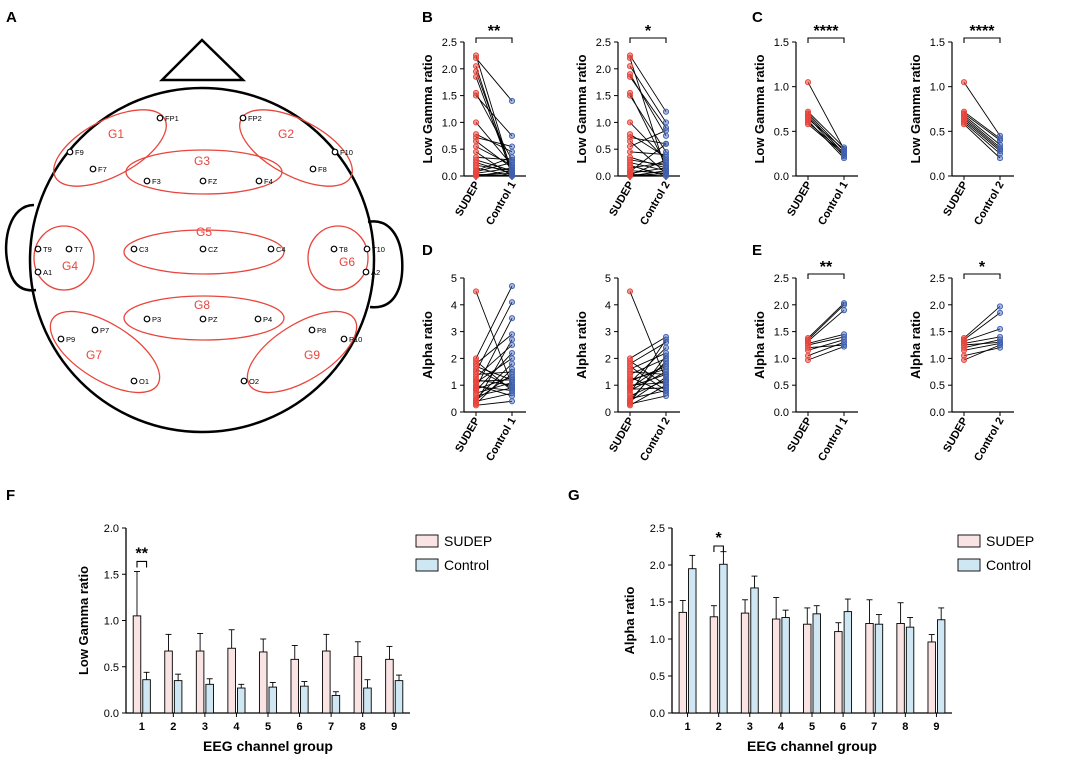 Image resolution: width=1084 pixels, height=764 pixels. What do you see at coordinates (202, 60) in the screenshot?
I see `nose-shape` at bounding box center [202, 60].